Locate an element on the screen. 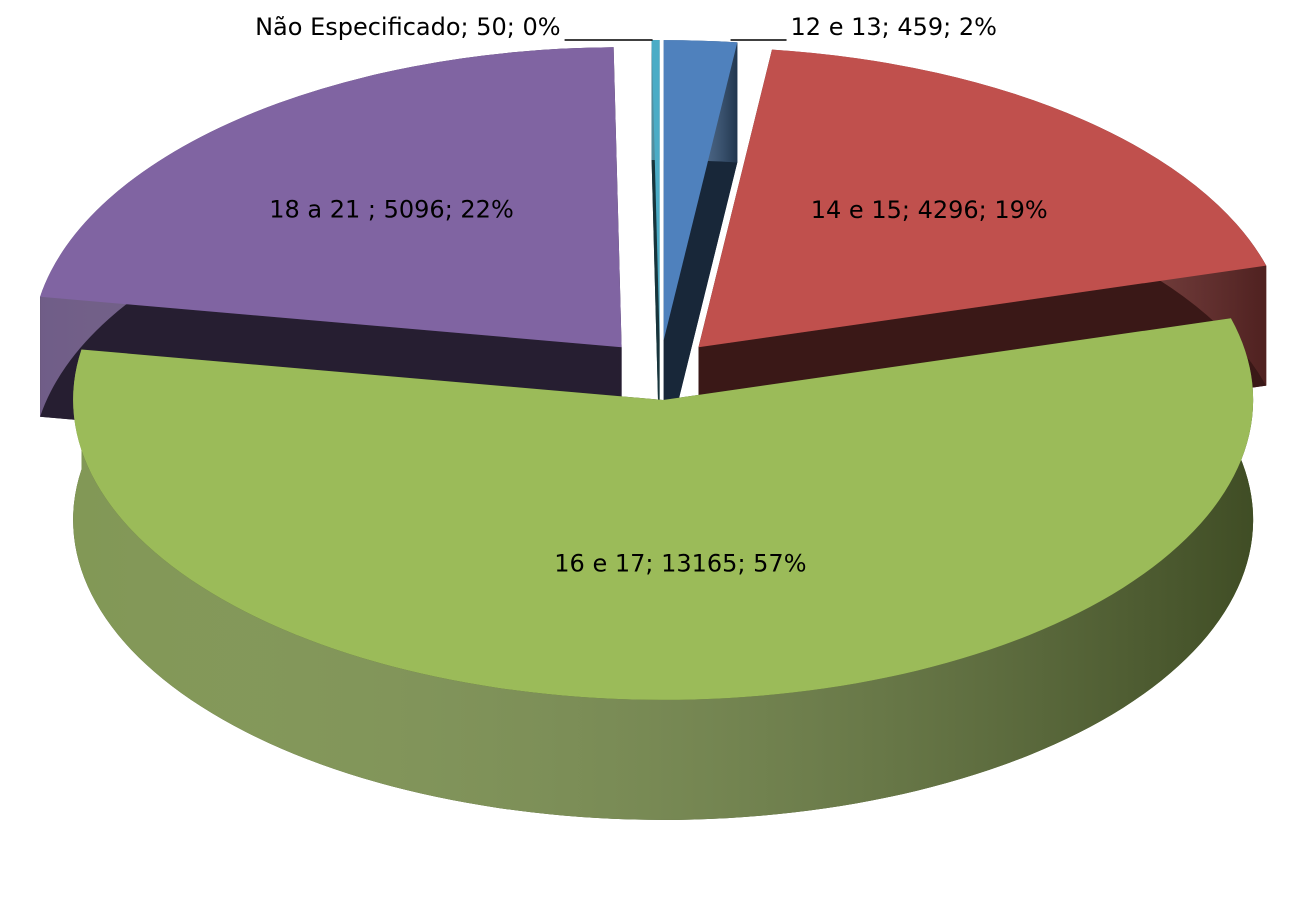 Image resolution: width=1297 pixels, height=905 pixels. data-label: 14 e 15; 4296; 19% is located at coordinates (929, 210).